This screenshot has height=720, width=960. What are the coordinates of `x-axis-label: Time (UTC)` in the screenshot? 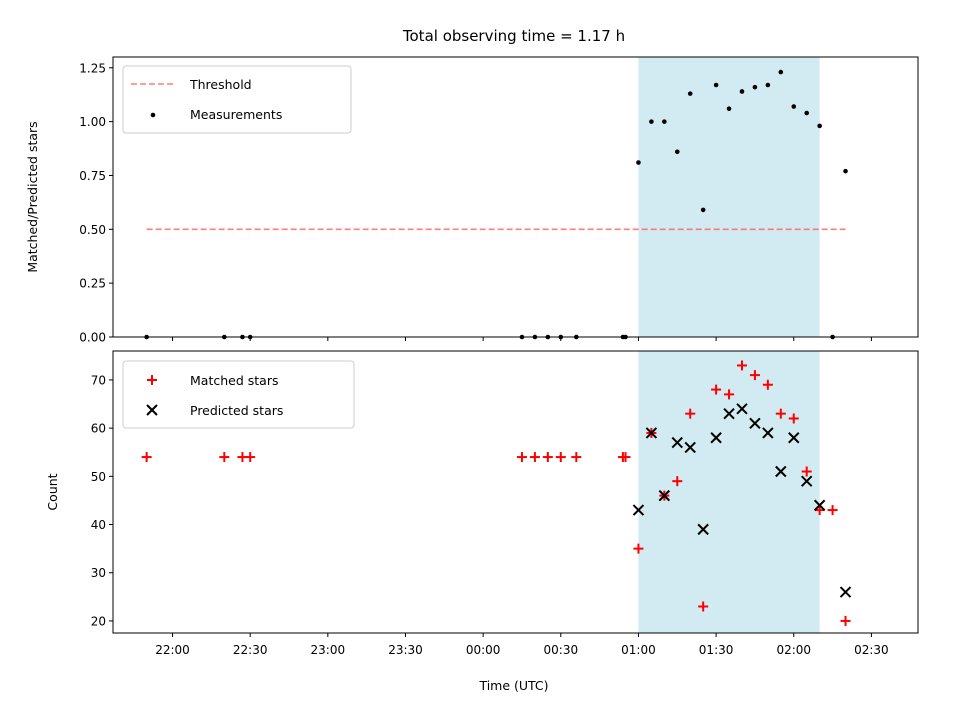 It's located at (513, 685).